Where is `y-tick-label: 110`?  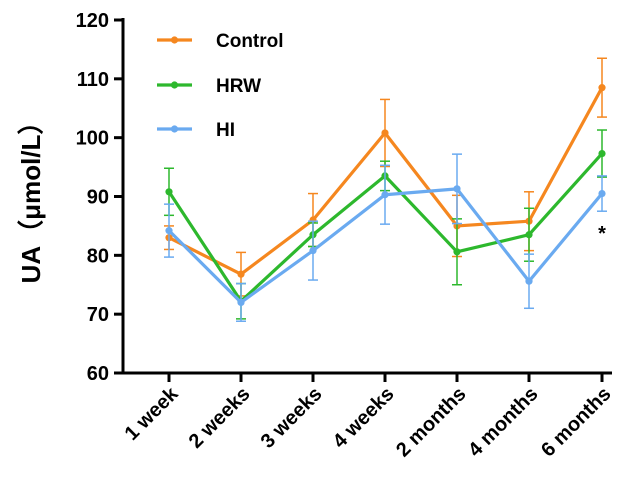 y-tick-label: 110 is located at coordinates (93, 80).